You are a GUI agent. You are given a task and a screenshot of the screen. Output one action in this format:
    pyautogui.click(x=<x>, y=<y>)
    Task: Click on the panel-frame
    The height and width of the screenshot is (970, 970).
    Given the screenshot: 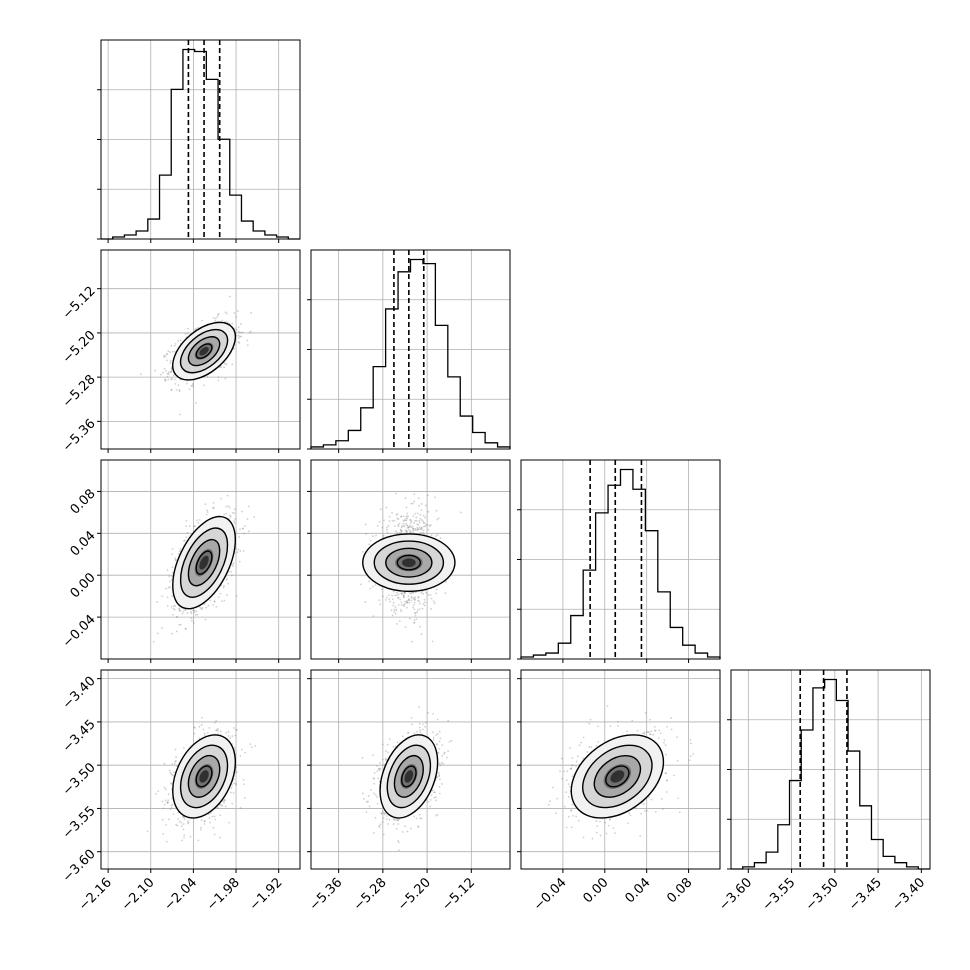 What is the action you would take?
    pyautogui.click(x=200, y=769)
    